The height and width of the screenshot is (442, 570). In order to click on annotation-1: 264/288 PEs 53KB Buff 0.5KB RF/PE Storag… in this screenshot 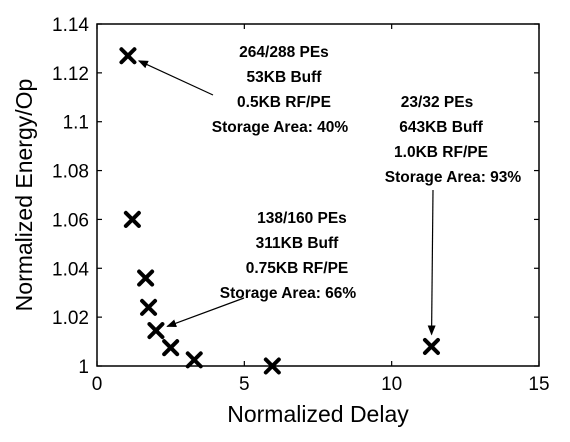, I will do `click(280, 90)`.